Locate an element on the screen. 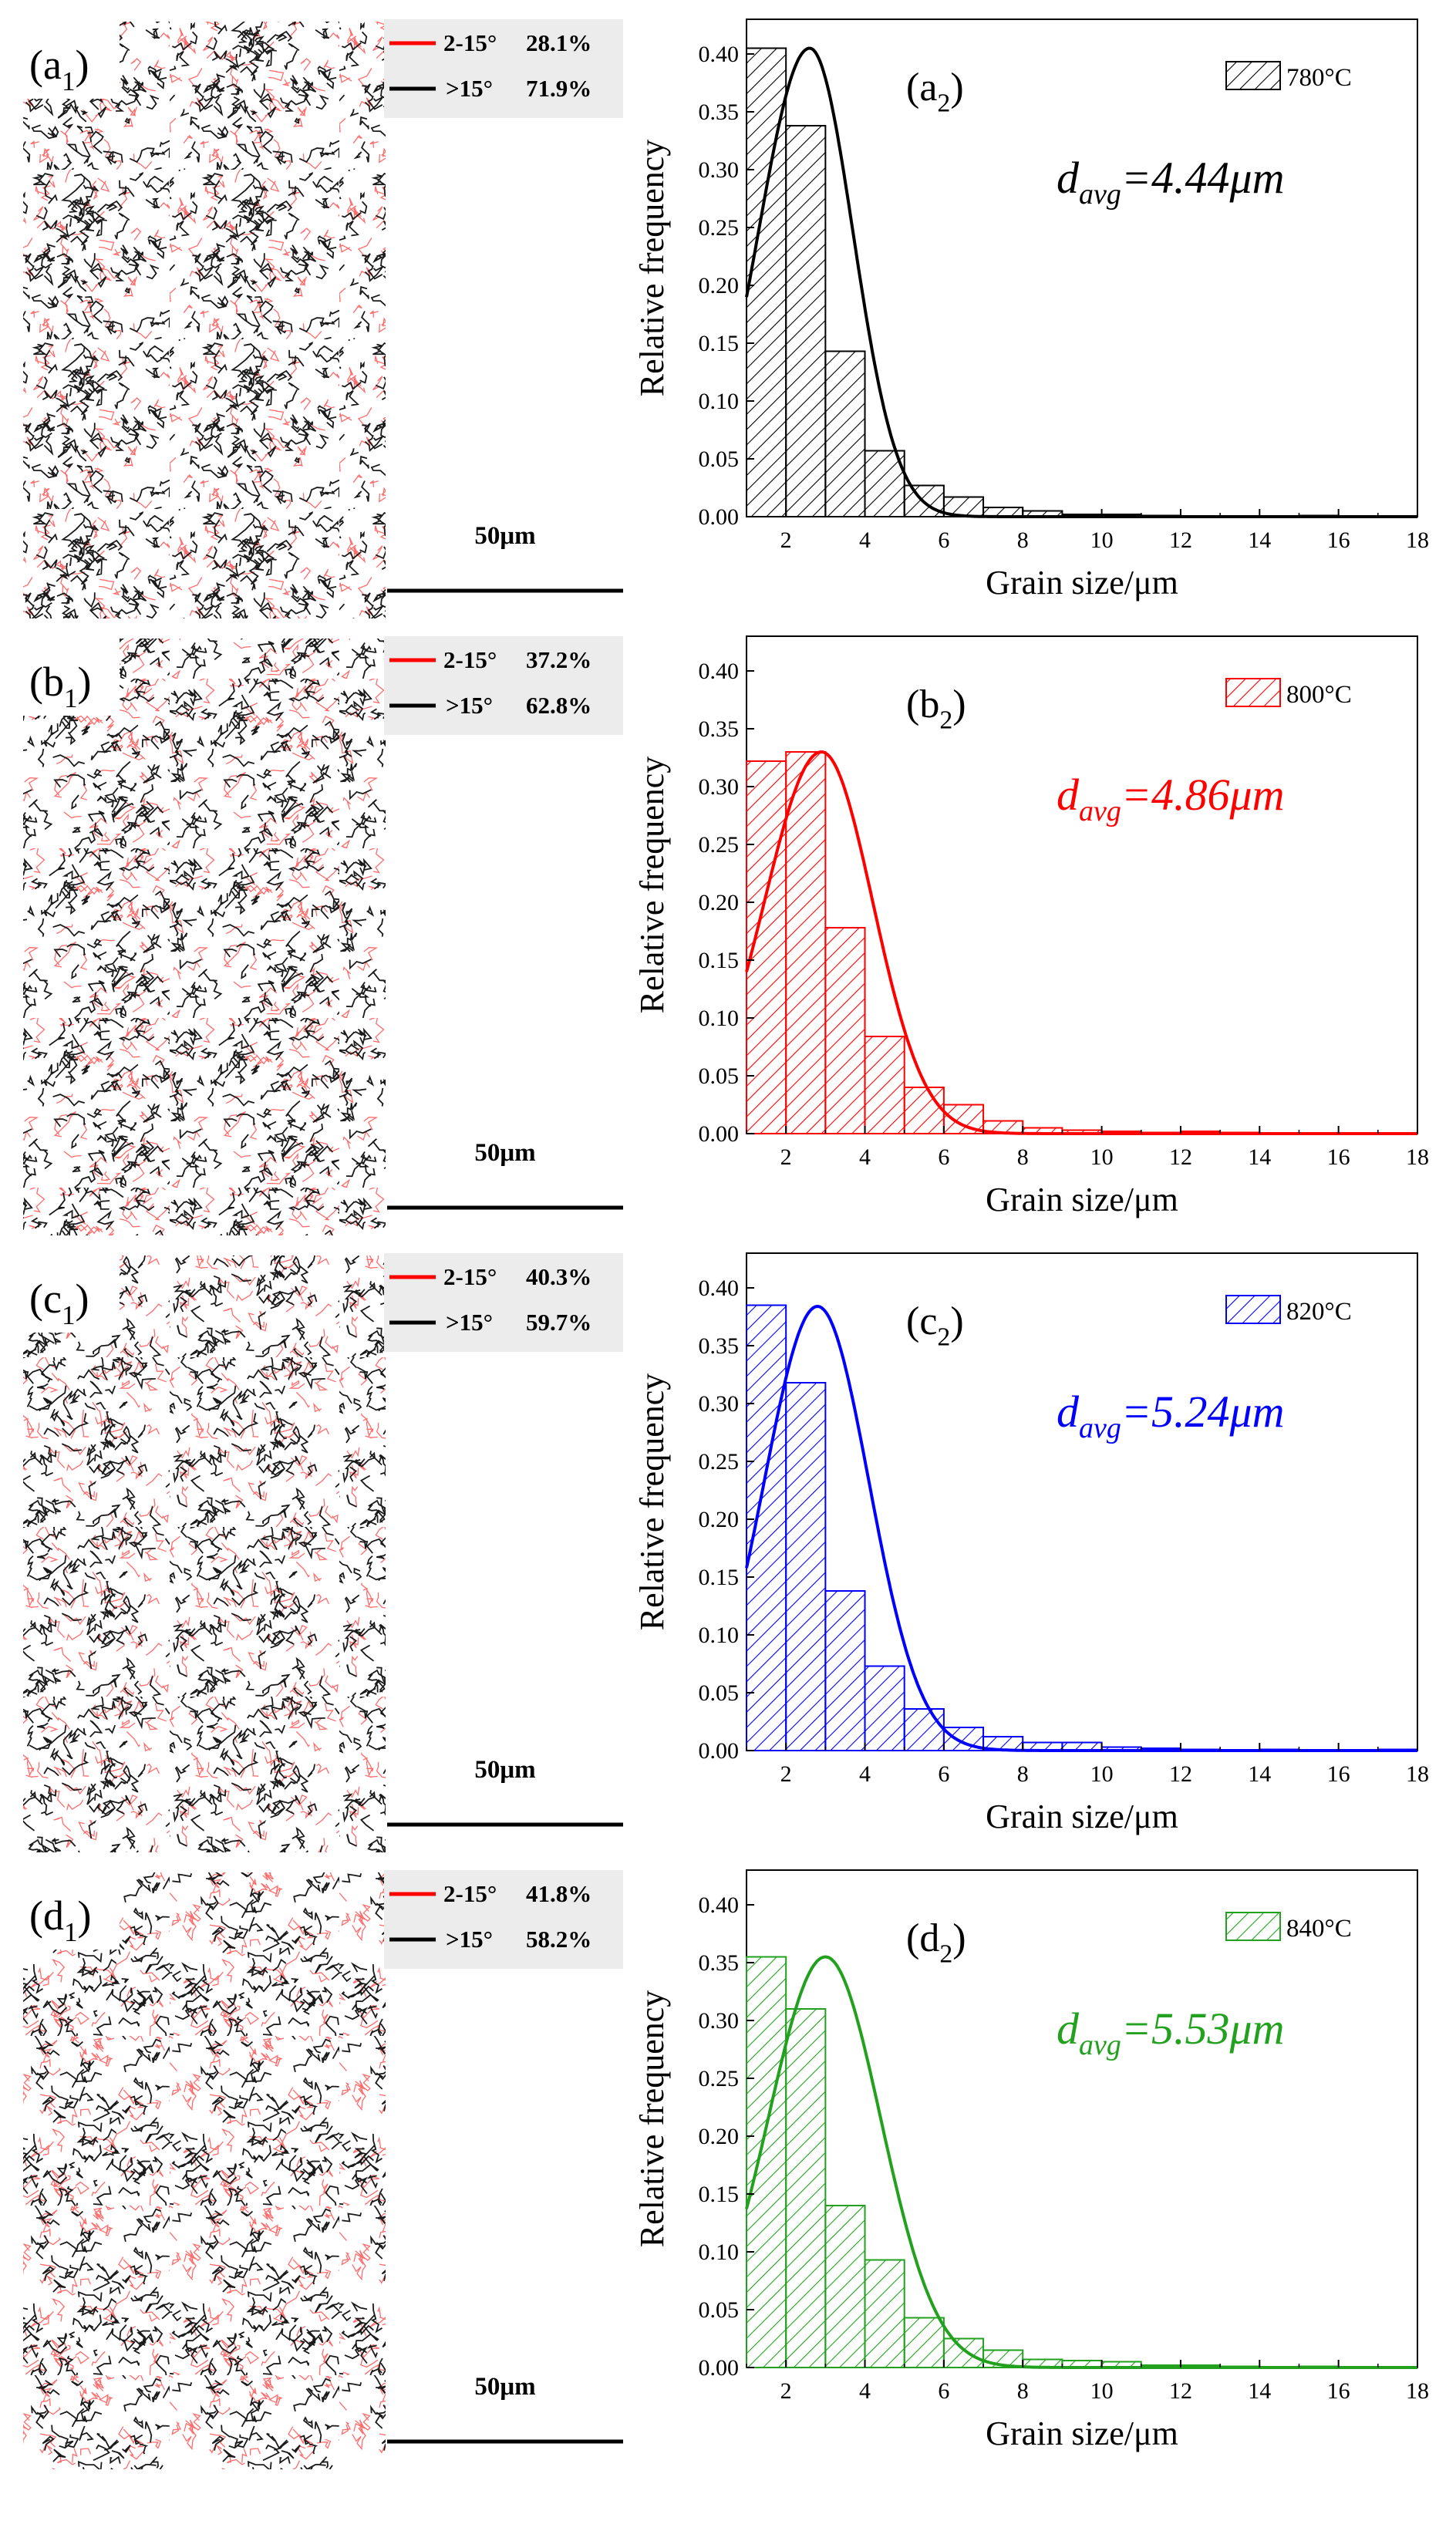 Image resolution: width=1456 pixels, height=2531 pixels. scale-bar-c: 50μm is located at coordinates (506, 1789).